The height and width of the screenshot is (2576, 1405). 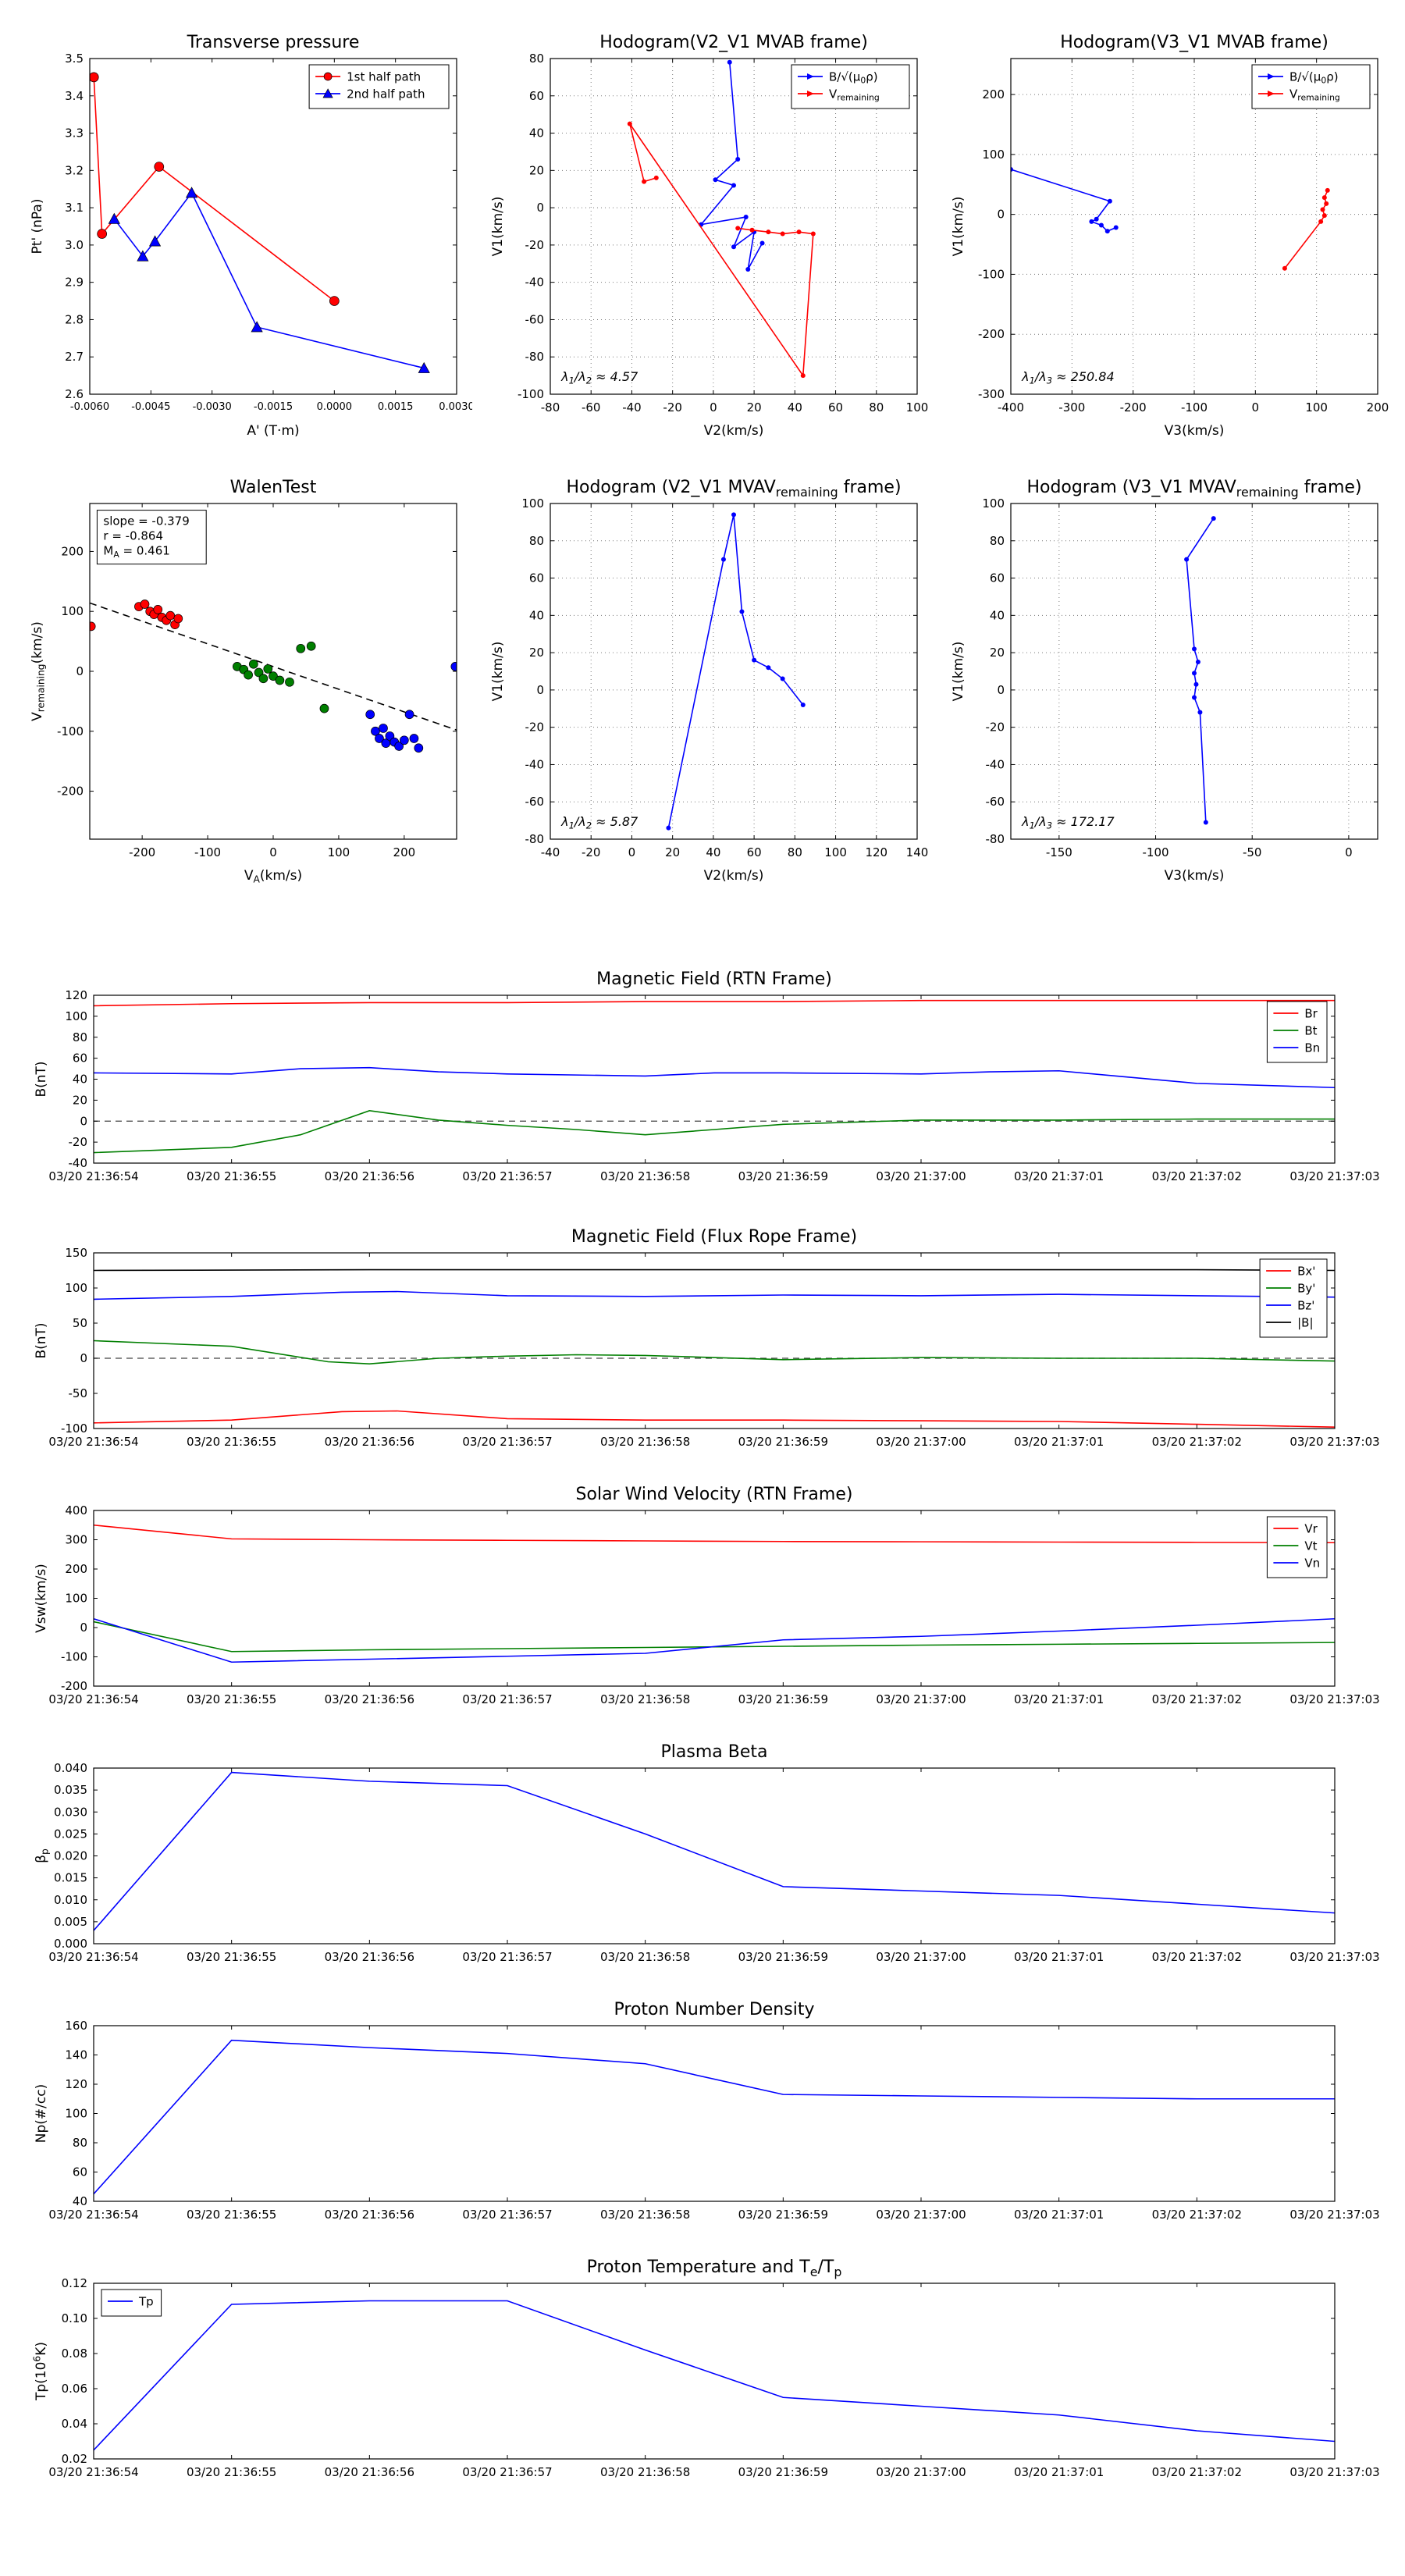 I want to click on y-axis-label: Pt' (nPa), so click(x=38, y=226).